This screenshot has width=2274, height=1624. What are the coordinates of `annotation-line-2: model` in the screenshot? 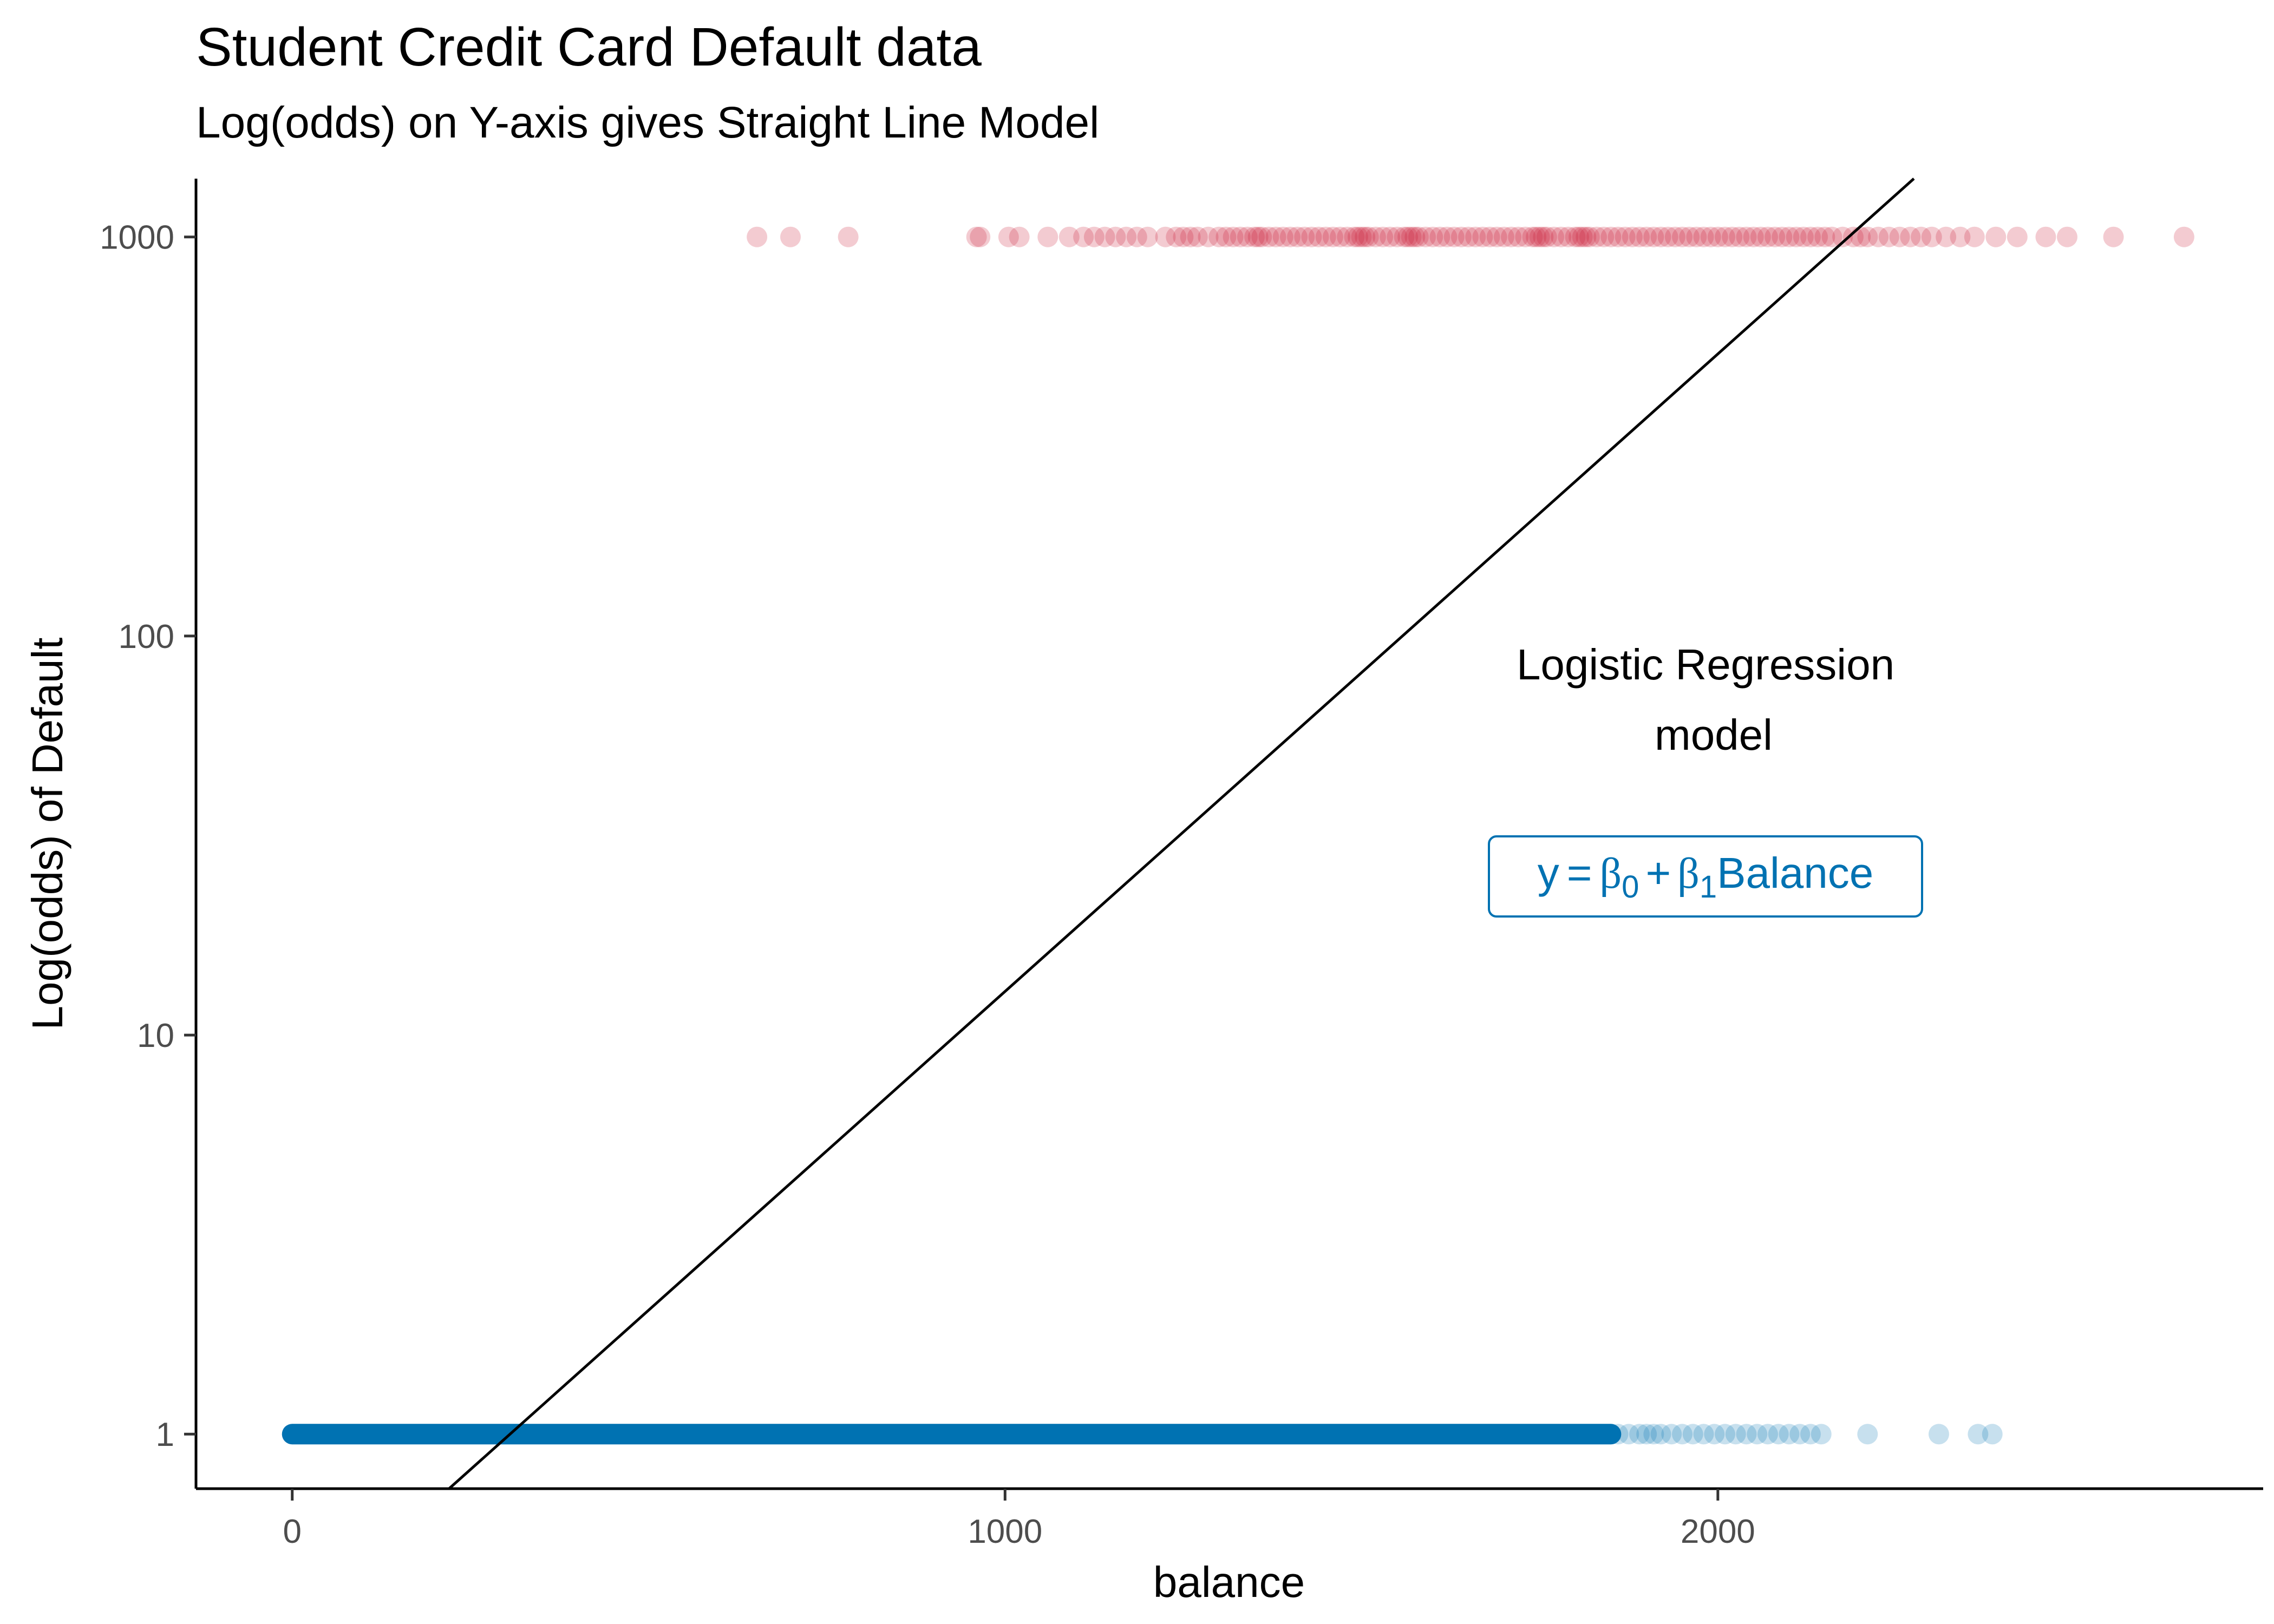 It's located at (1714, 735).